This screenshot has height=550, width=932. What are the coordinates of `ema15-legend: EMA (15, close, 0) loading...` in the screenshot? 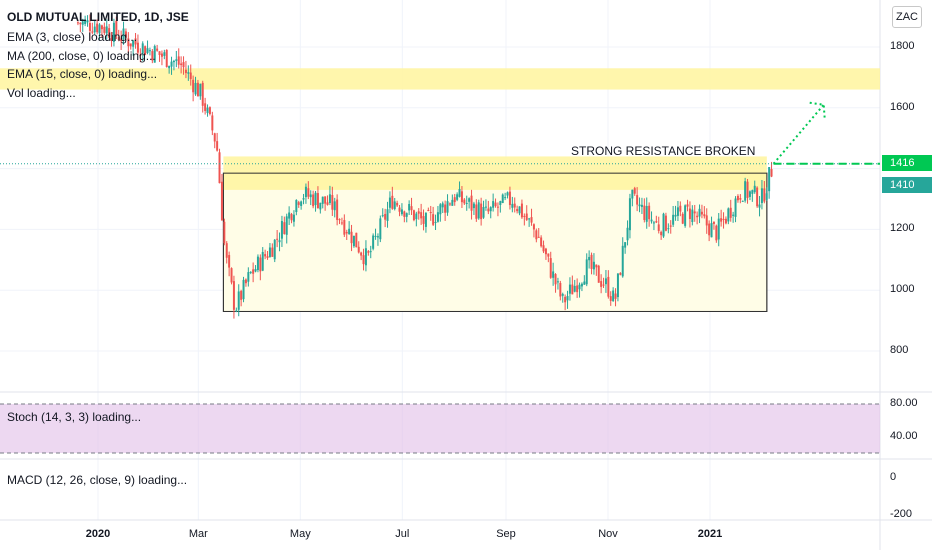 It's located at (82, 74).